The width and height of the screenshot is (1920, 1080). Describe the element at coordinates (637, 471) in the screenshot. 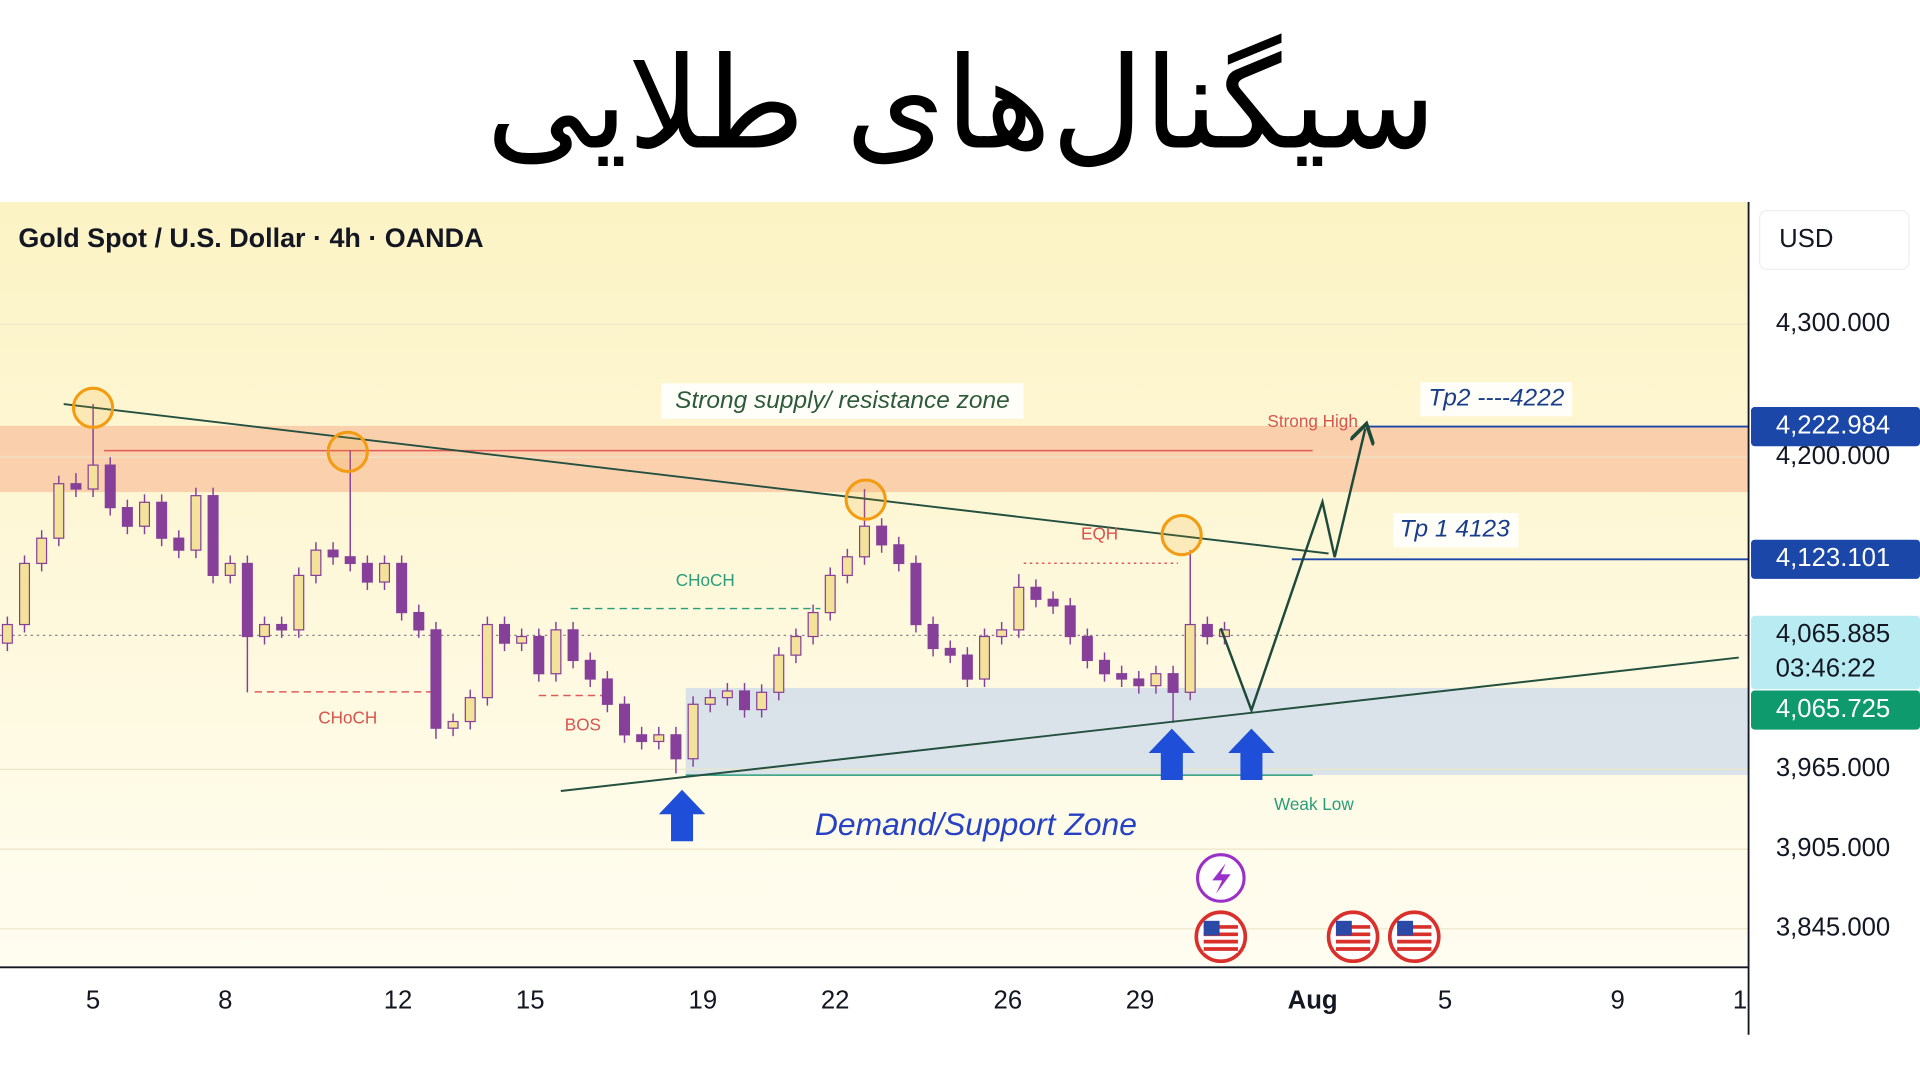

I see `swing-markers` at that location.